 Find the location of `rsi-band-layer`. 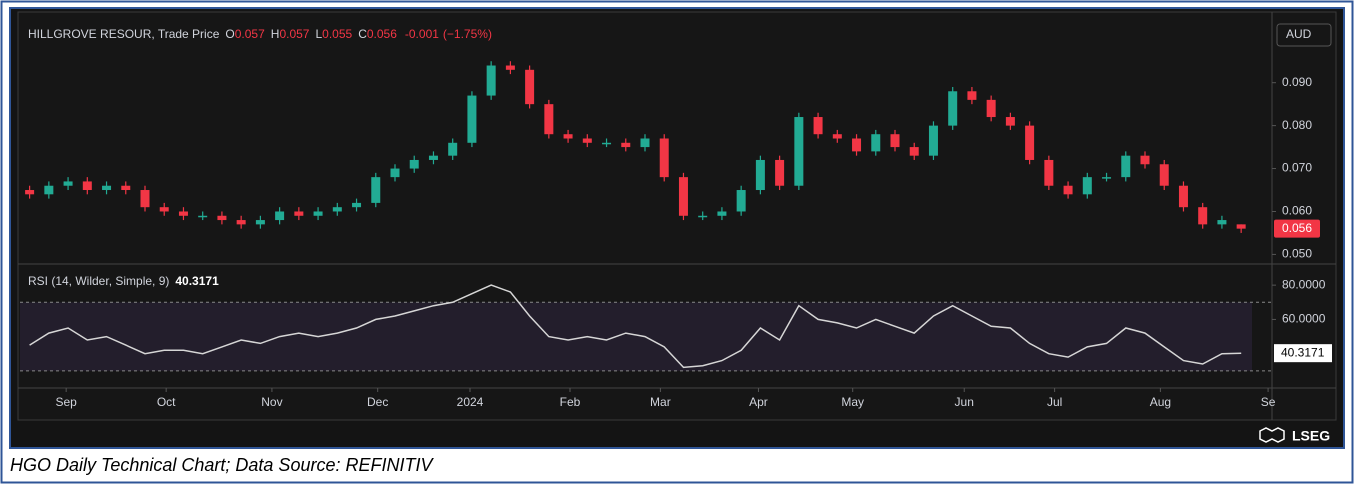

rsi-band-layer is located at coordinates (646, 336).